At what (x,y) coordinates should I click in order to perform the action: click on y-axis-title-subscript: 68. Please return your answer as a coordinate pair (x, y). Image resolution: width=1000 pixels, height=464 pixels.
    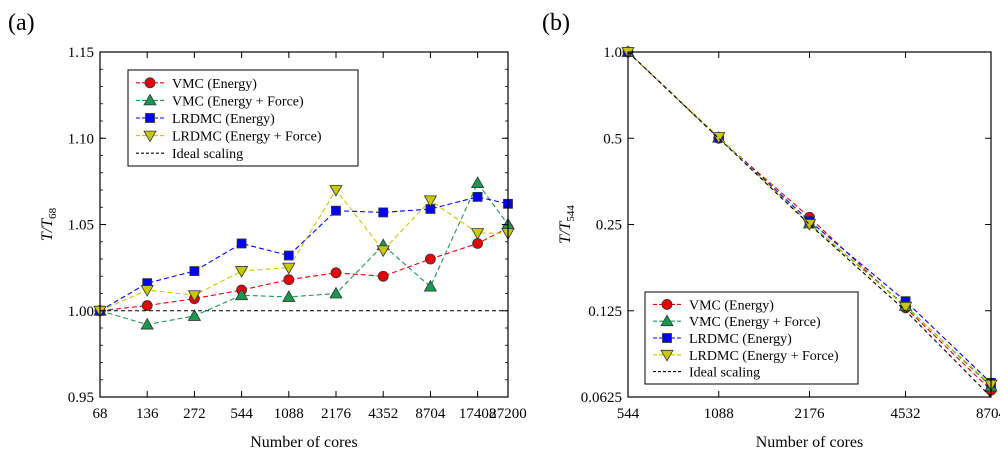
    Looking at the image, I should click on (53, 213).